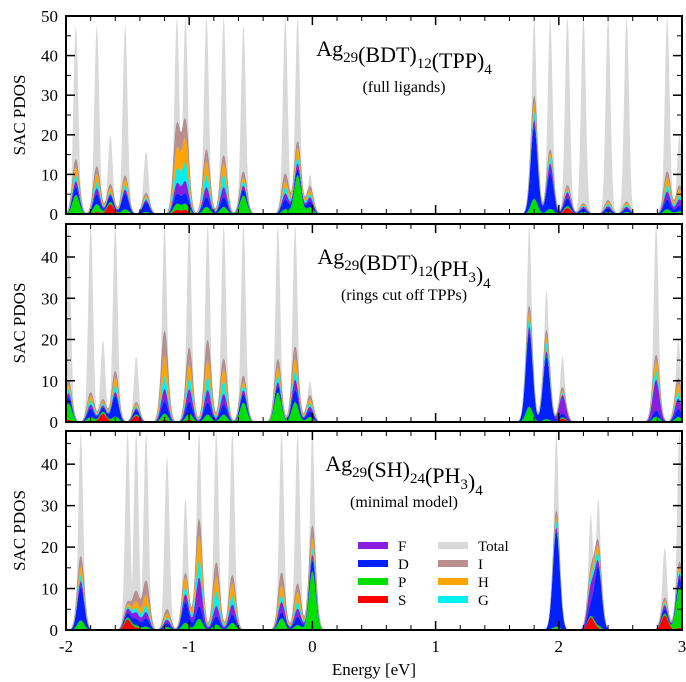 The height and width of the screenshot is (682, 686). Describe the element at coordinates (403, 87) in the screenshot. I see `panel-subtitle: (full ligands)` at that location.